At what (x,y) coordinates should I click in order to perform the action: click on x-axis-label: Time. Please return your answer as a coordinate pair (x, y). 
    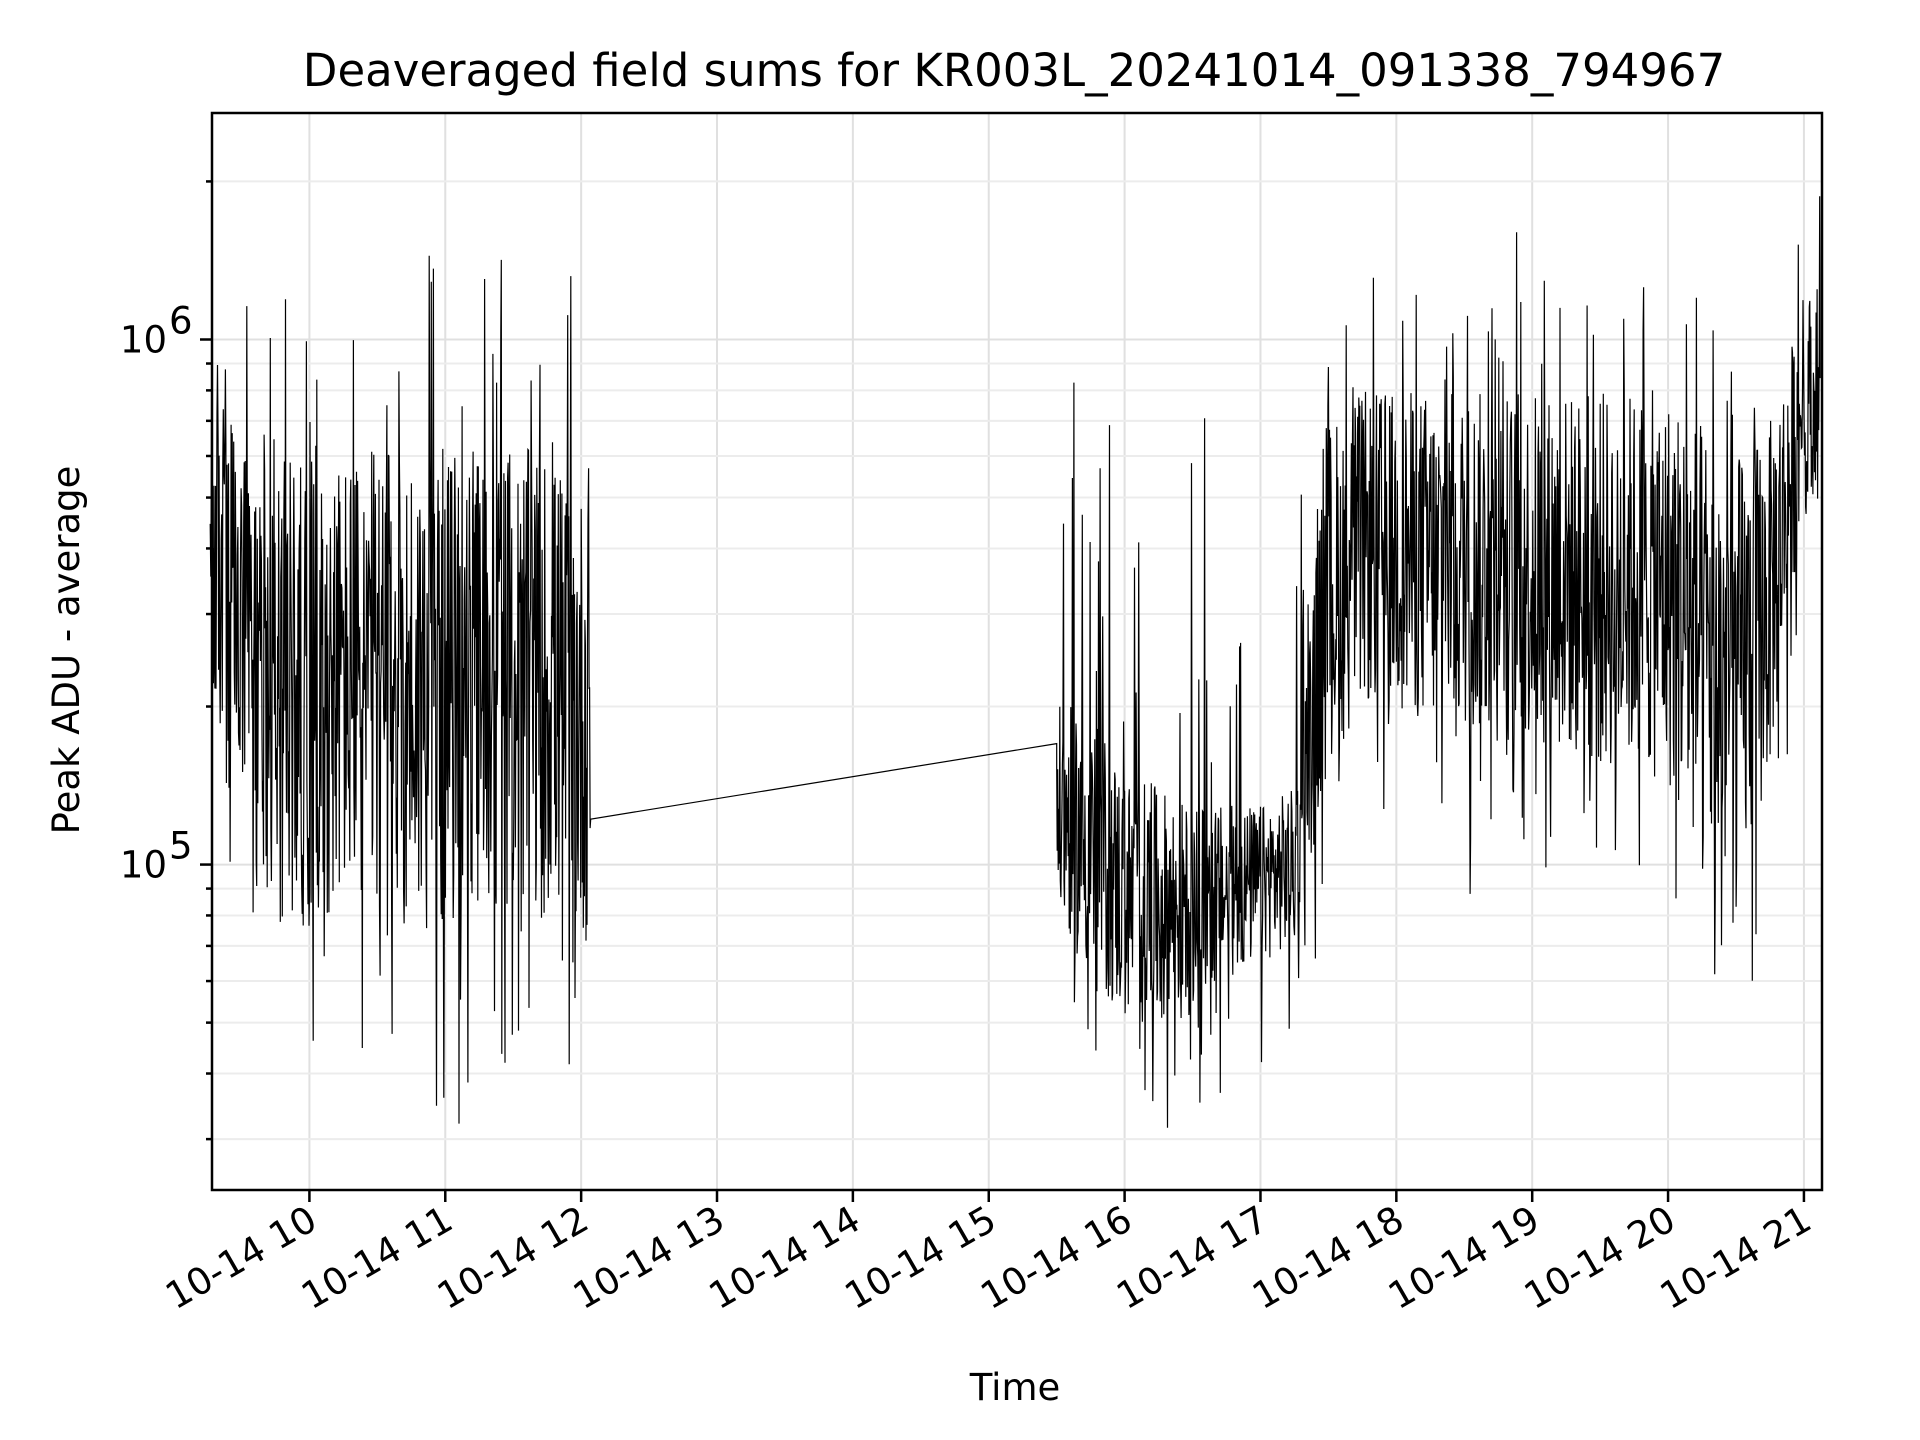
    Looking at the image, I should click on (1015, 1387).